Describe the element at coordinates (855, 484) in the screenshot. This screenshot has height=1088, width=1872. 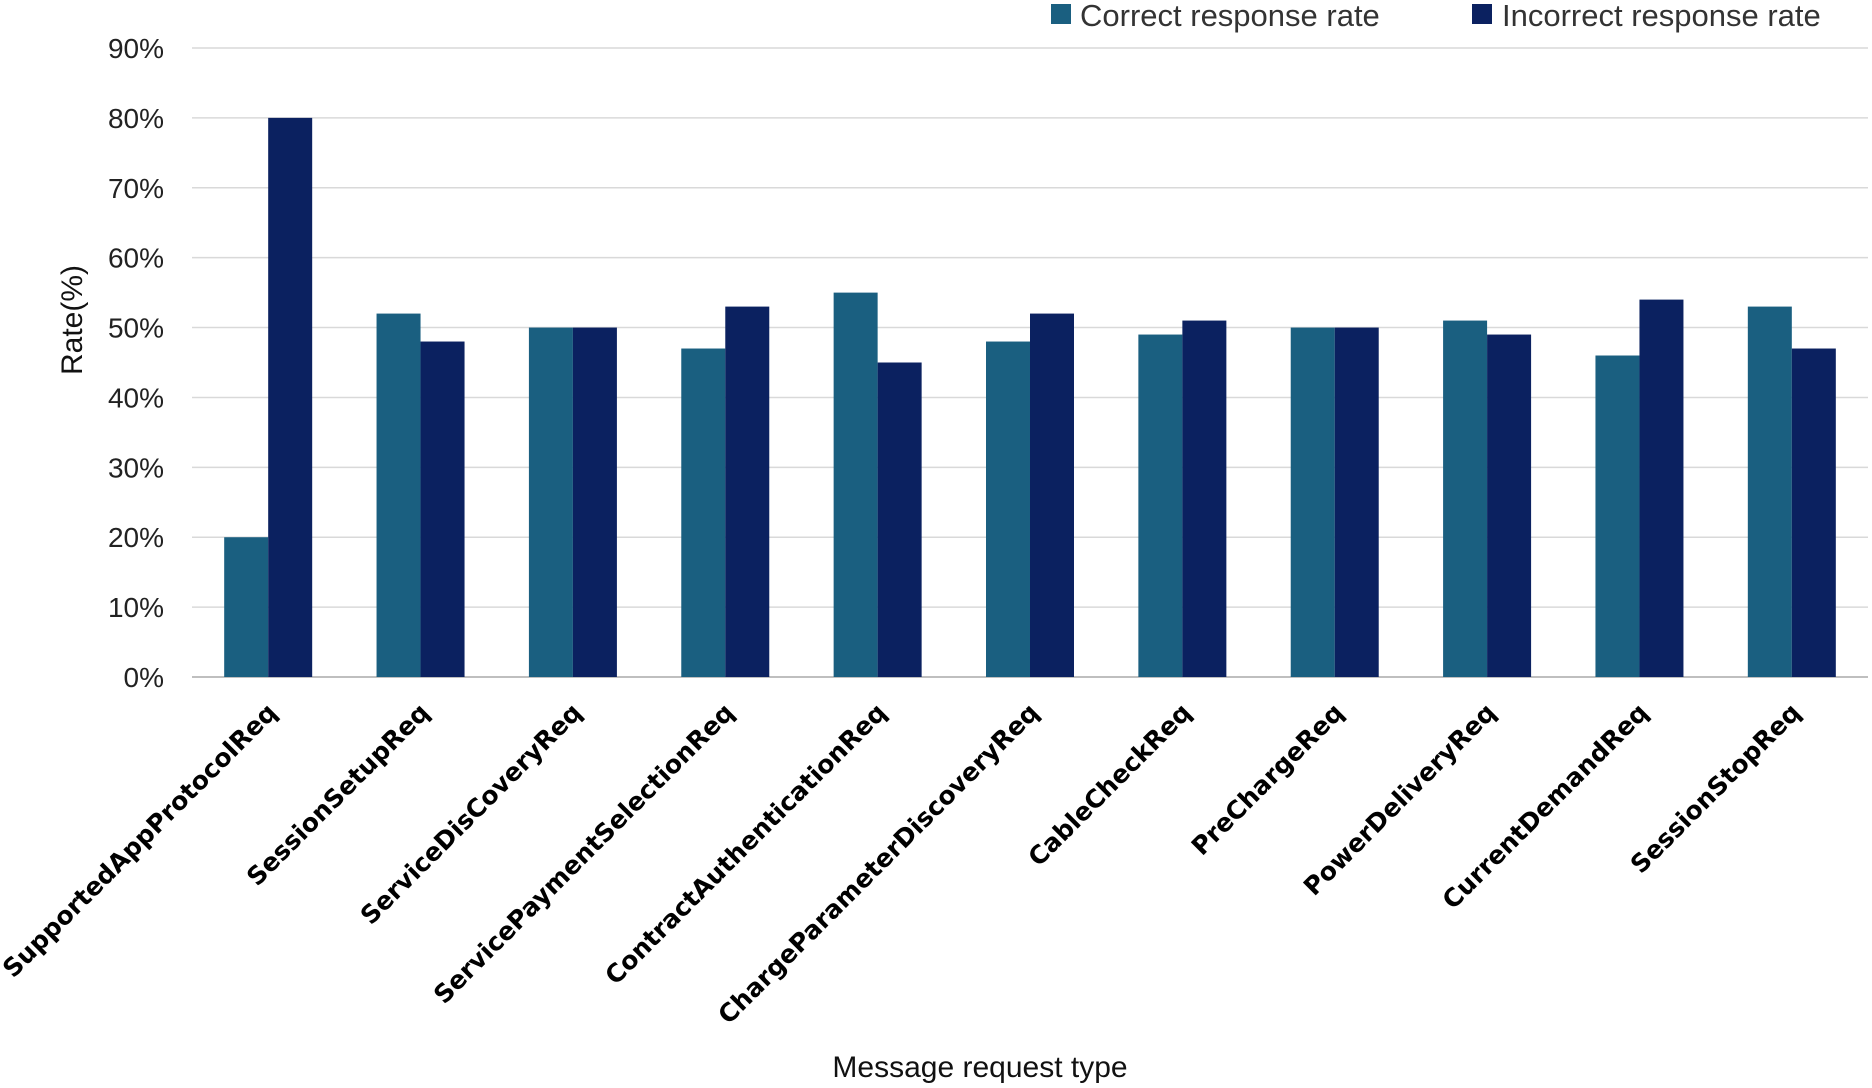
I see `bar-correct-ContractAuthenticationReq` at that location.